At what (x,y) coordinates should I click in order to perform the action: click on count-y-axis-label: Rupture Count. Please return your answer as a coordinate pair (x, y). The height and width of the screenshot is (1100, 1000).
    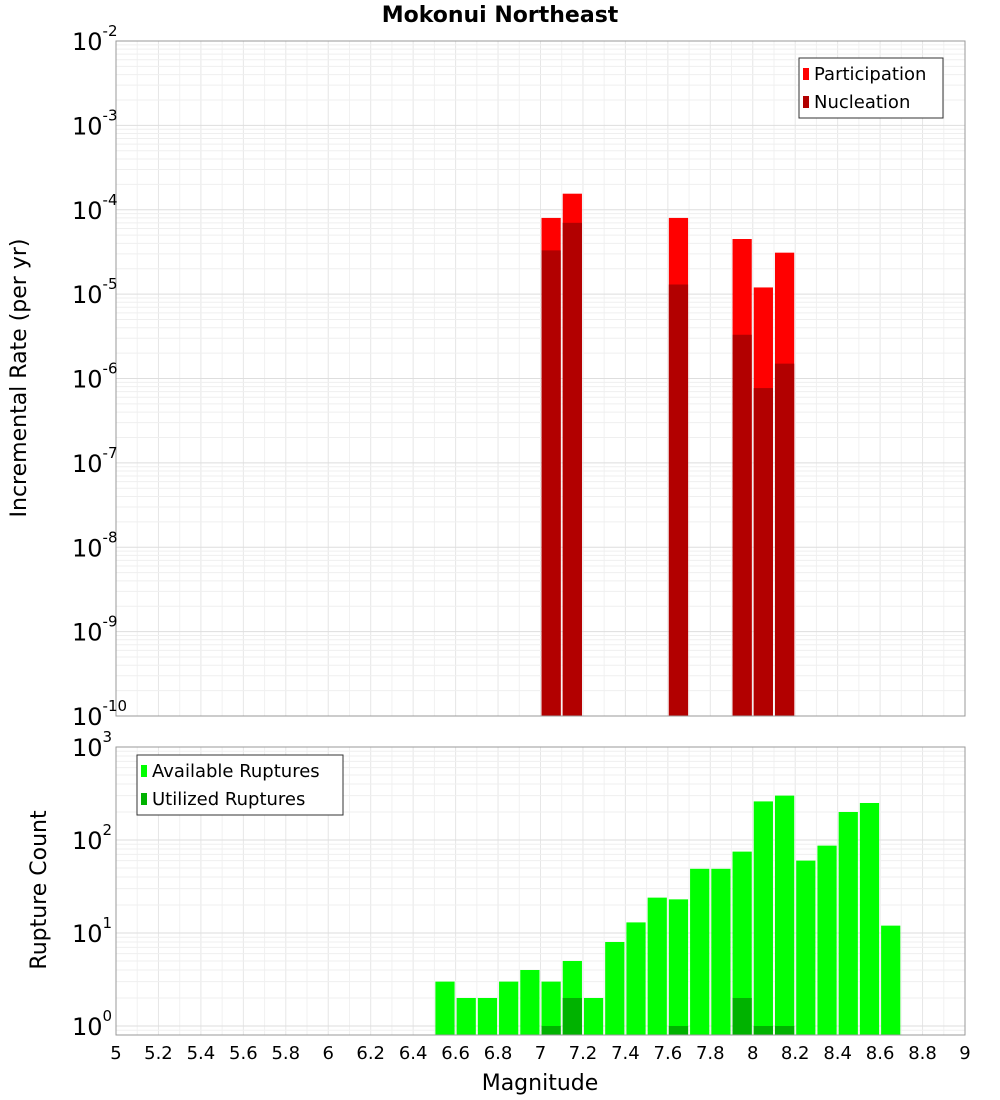
    Looking at the image, I should click on (39, 890).